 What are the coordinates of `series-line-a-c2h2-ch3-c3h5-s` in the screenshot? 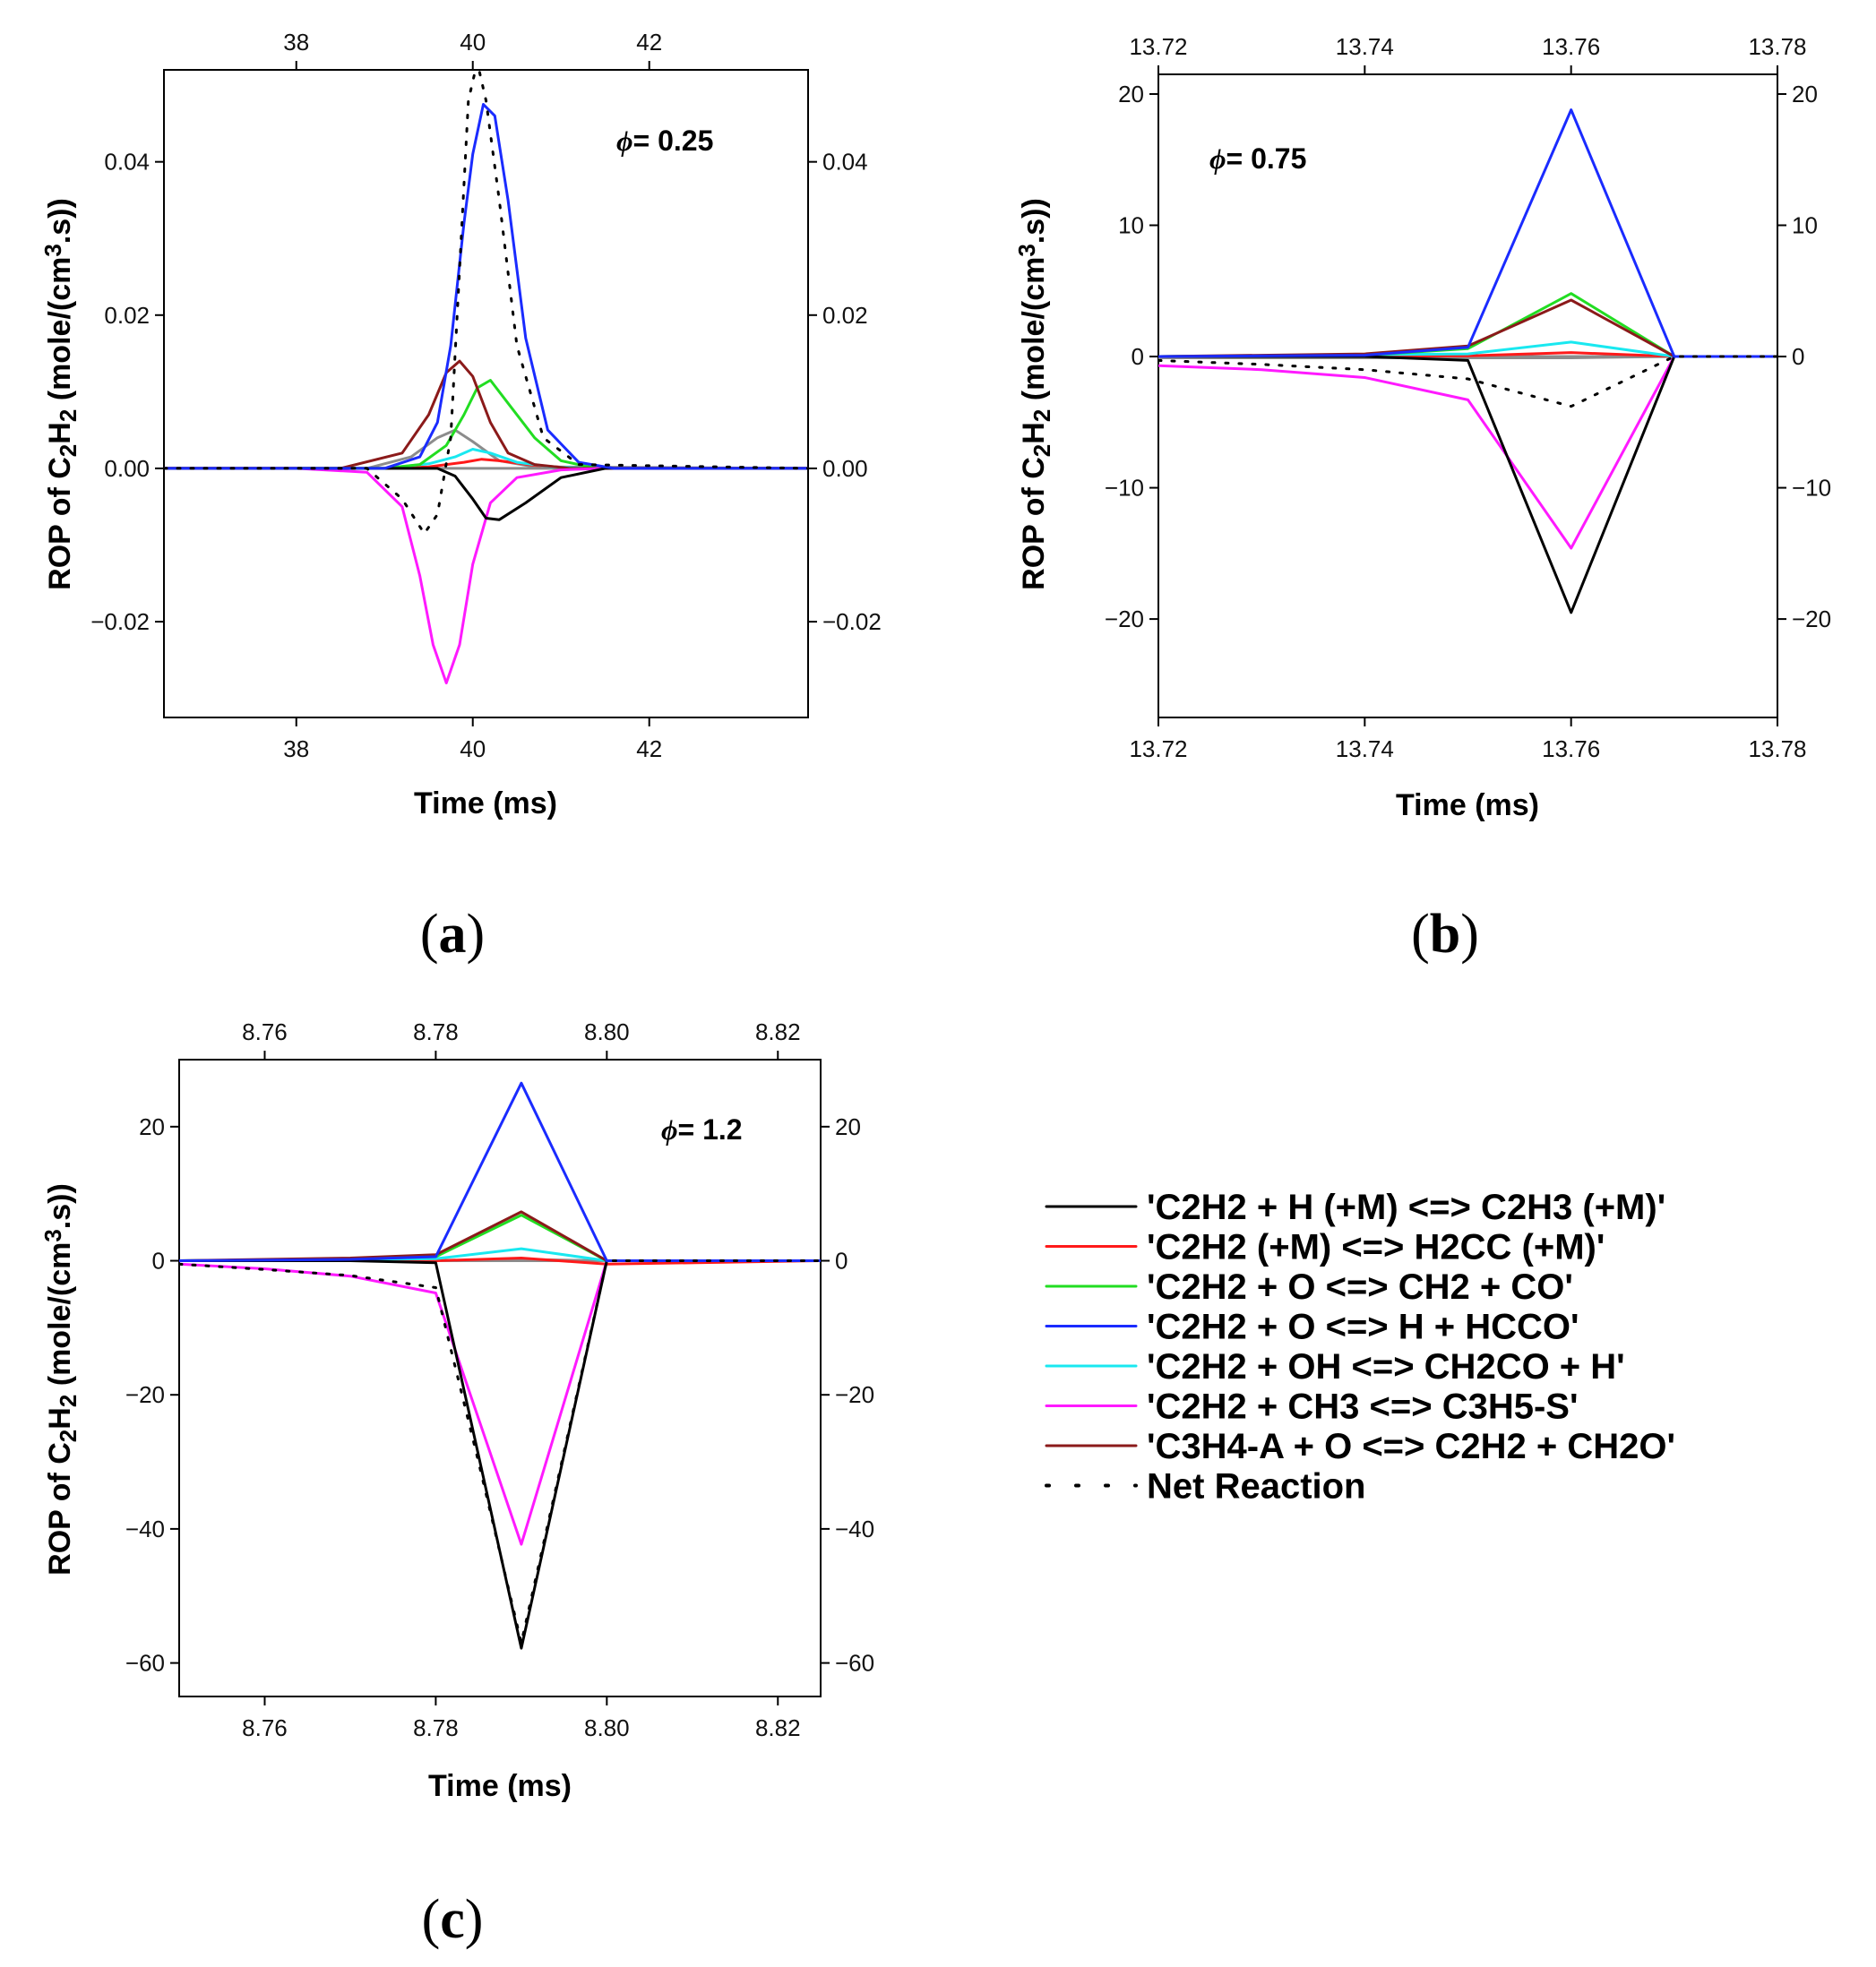 It's located at (486, 576).